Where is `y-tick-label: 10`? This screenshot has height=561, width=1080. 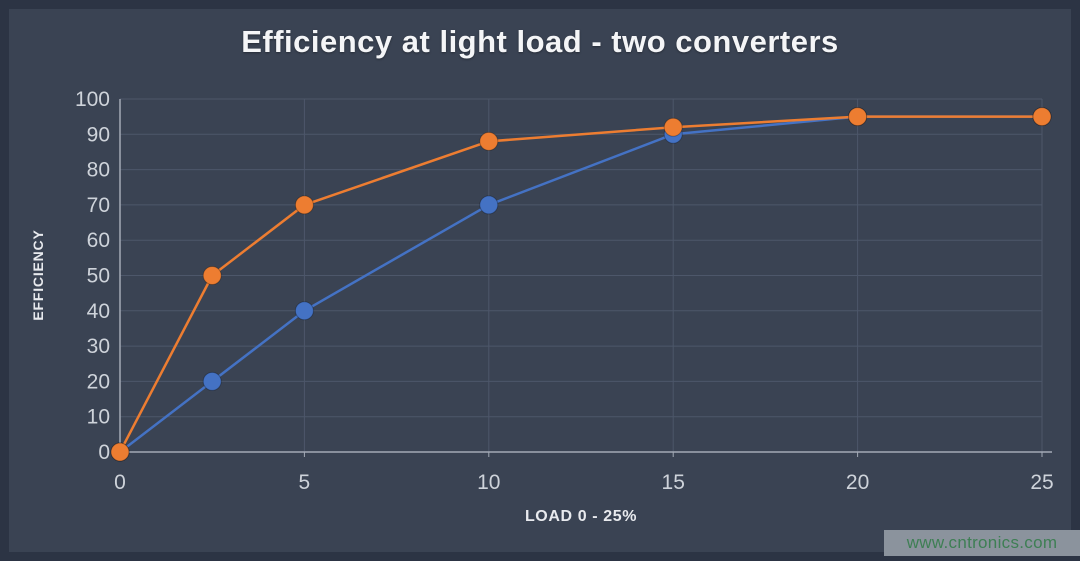 y-tick-label: 10 is located at coordinates (98, 417).